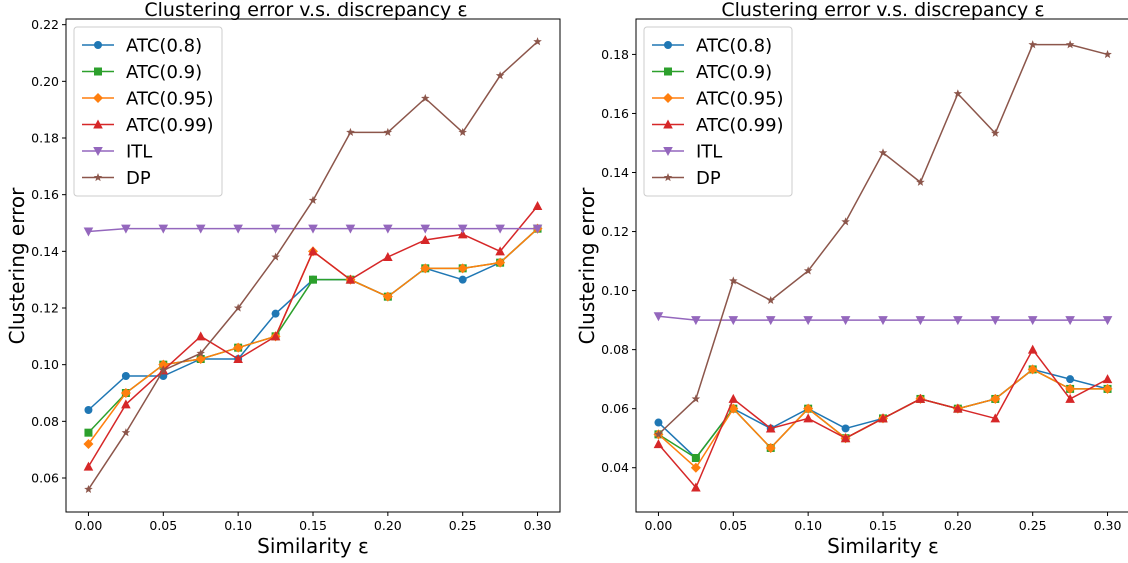 The width and height of the screenshot is (1128, 563). Describe the element at coordinates (170, 125) in the screenshot. I see `left-legend-label: ATC(0.99)` at that location.